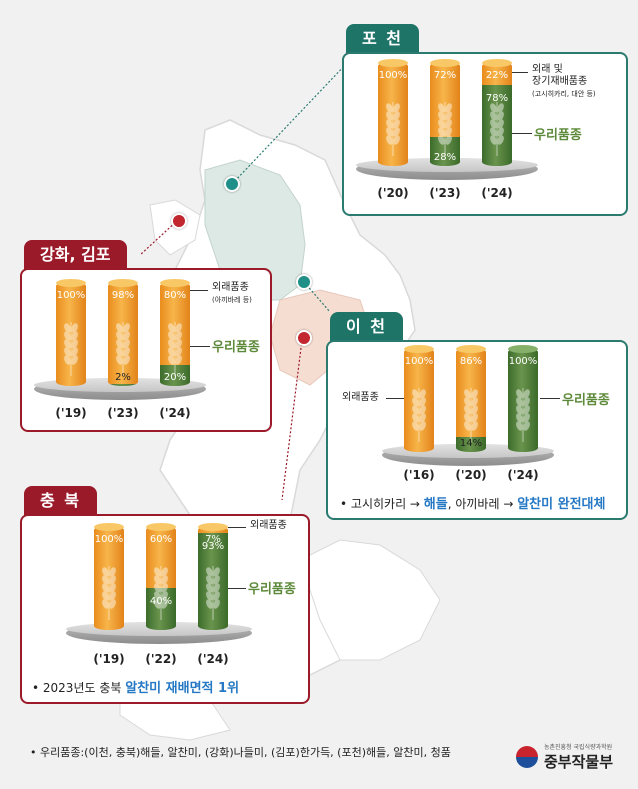 The width and height of the screenshot is (638, 789). I want to click on chungbuk-year-0: ('19), so click(109, 659).